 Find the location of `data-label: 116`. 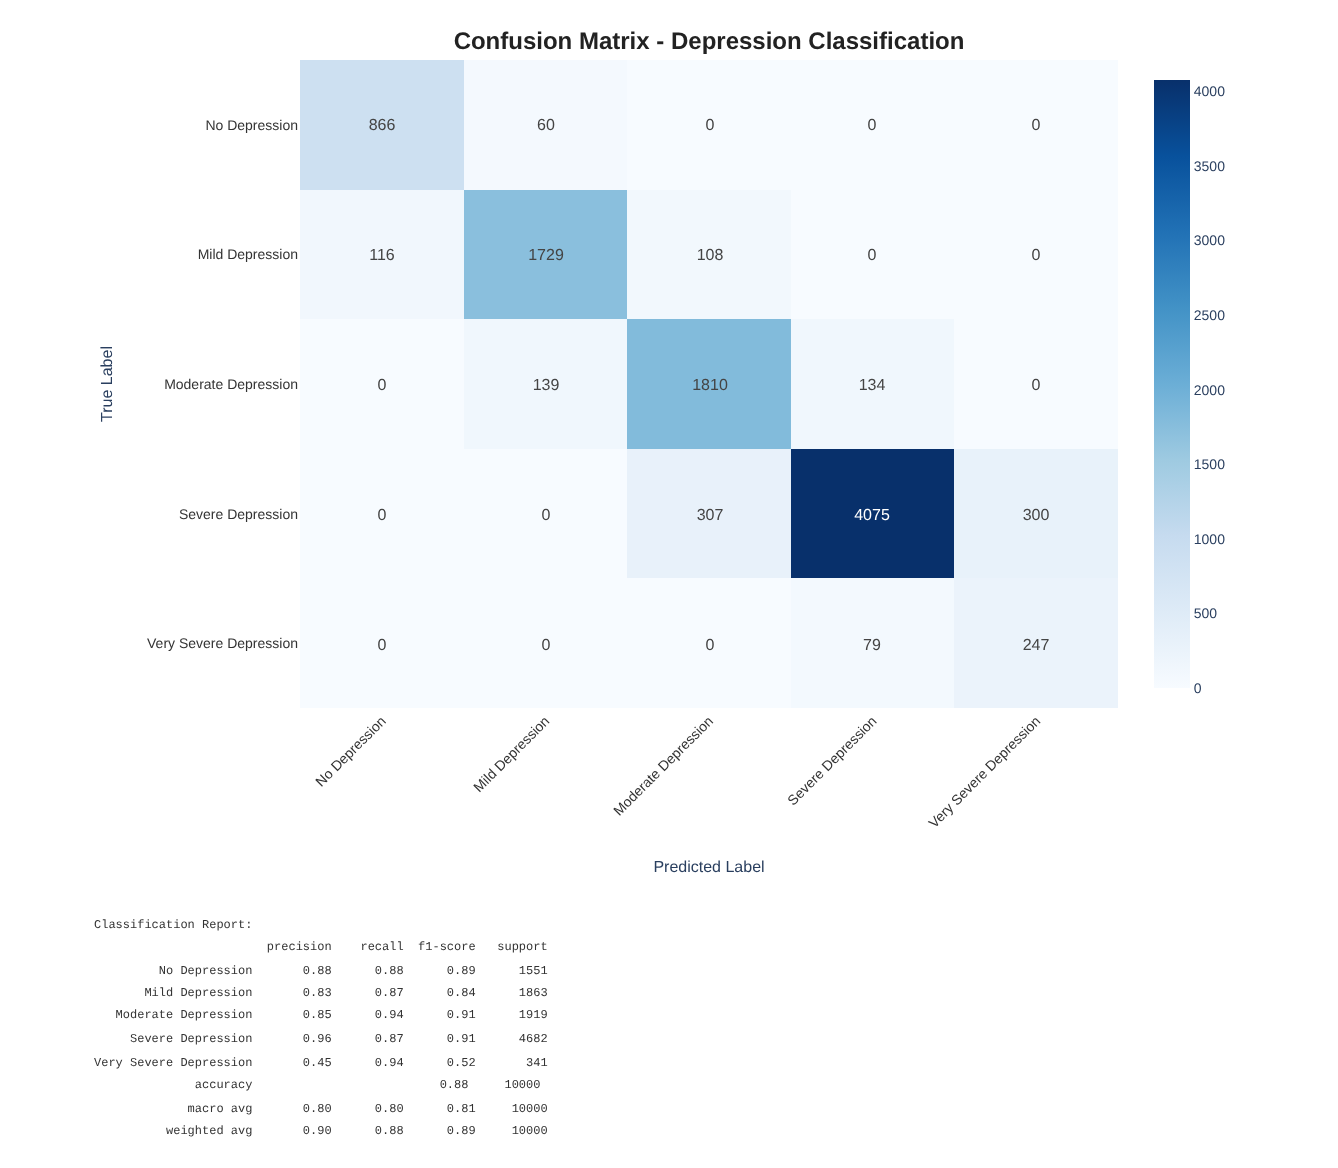

data-label: 116 is located at coordinates (382, 254).